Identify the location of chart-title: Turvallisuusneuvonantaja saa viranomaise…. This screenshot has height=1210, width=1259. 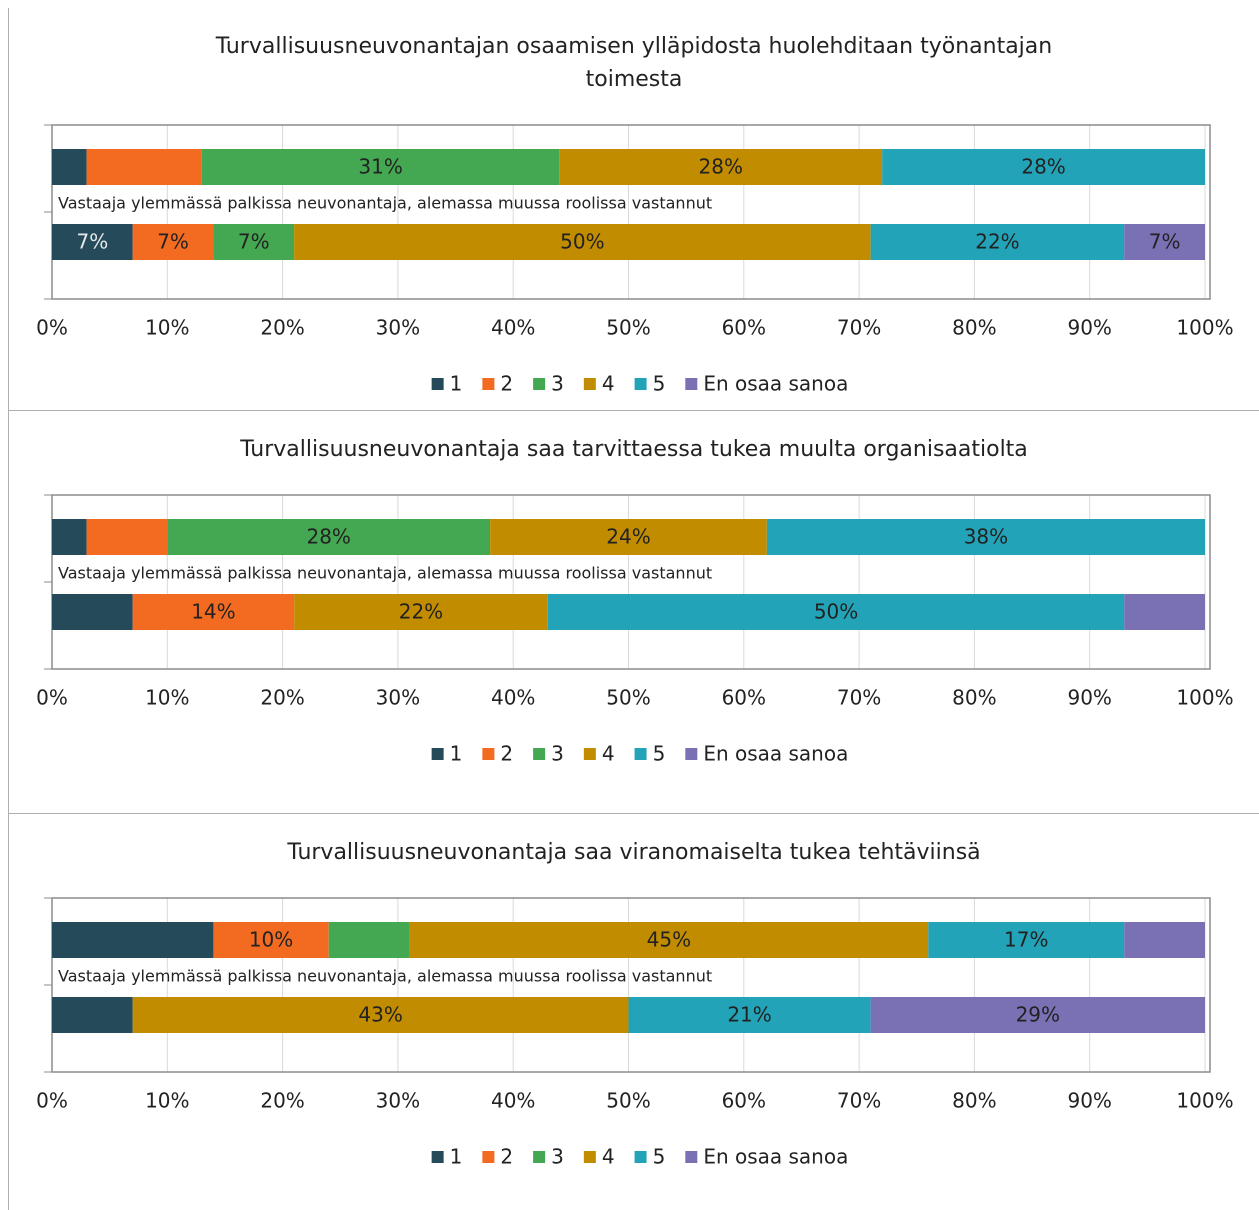
(634, 852).